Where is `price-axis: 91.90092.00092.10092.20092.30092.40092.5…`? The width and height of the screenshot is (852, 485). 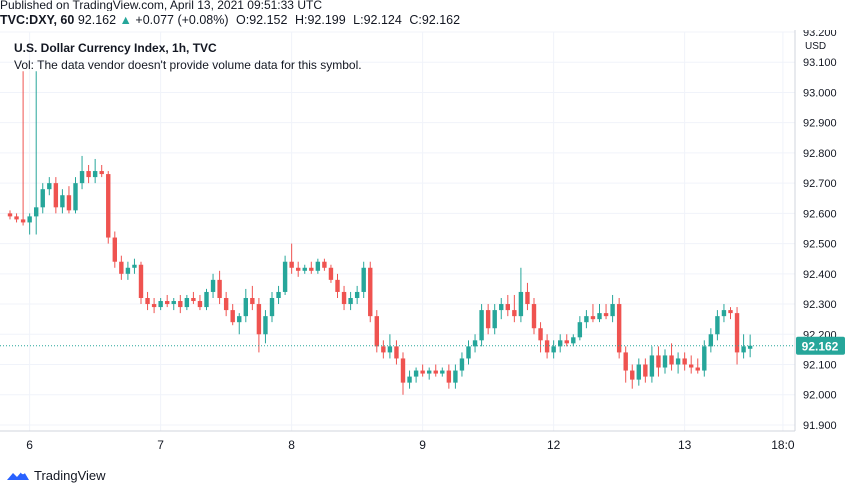
price-axis: 91.90092.00092.10092.20092.30092.40092.5… is located at coordinates (815, 231).